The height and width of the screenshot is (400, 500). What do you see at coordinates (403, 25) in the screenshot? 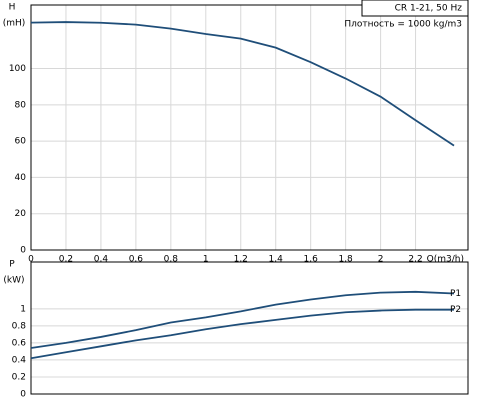
I see `annotation: Плотность = 1000 kg/m3` at bounding box center [403, 25].